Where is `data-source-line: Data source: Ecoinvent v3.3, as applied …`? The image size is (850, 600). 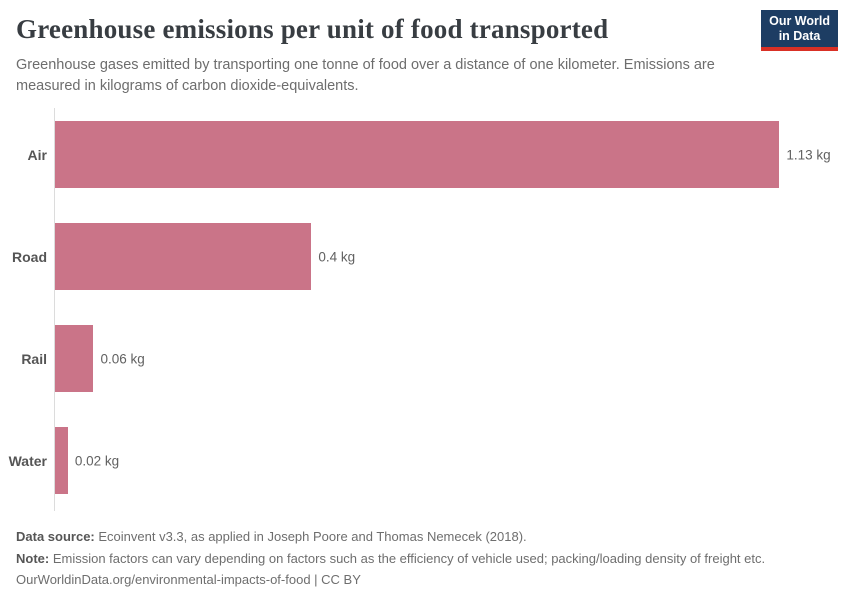
data-source-line: Data source: Ecoinvent v3.3, as applied … is located at coordinates (390, 537).